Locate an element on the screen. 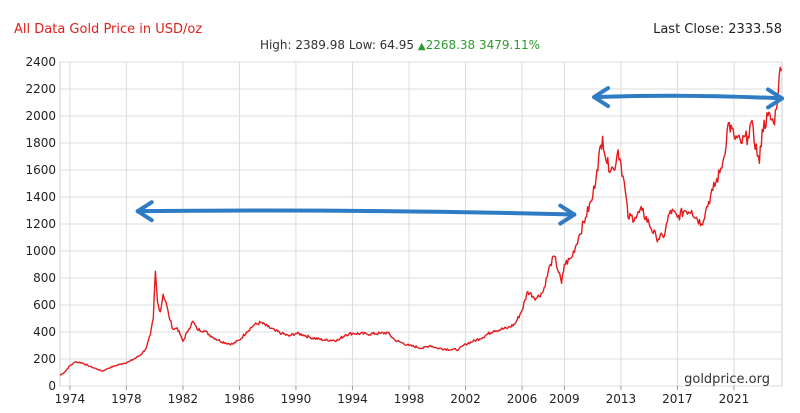 This screenshot has width=800, height=413. x-tick-label: 2013 is located at coordinates (621, 399).